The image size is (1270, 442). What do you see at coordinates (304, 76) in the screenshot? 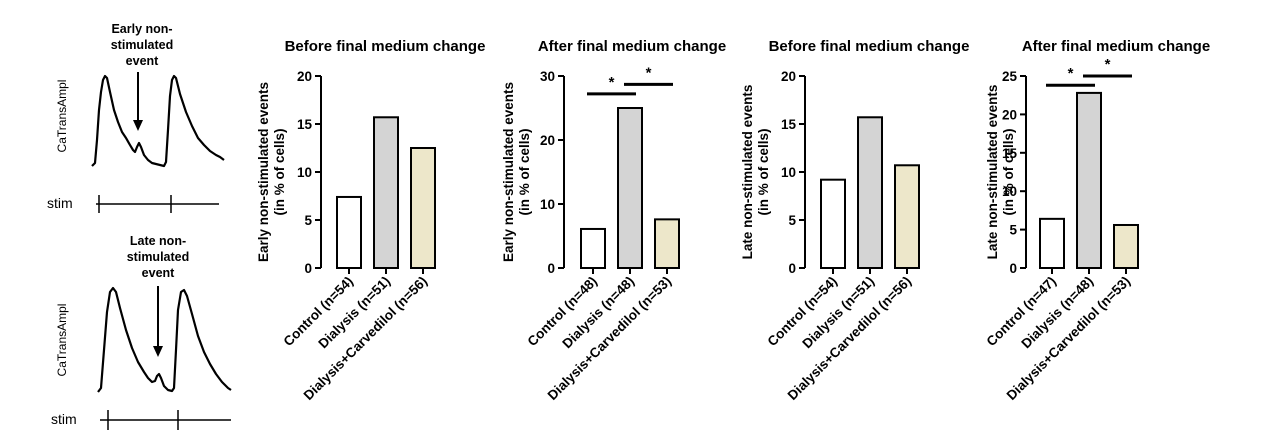
I see `early-before-y-tick-label: 20` at bounding box center [304, 76].